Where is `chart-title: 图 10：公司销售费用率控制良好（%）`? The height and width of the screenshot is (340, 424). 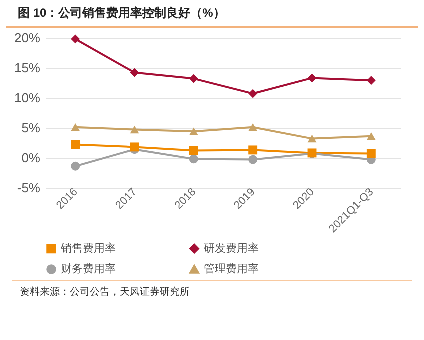
chart-title: 图 10：公司销售费用率控制良好（%） is located at coordinates (212, 14).